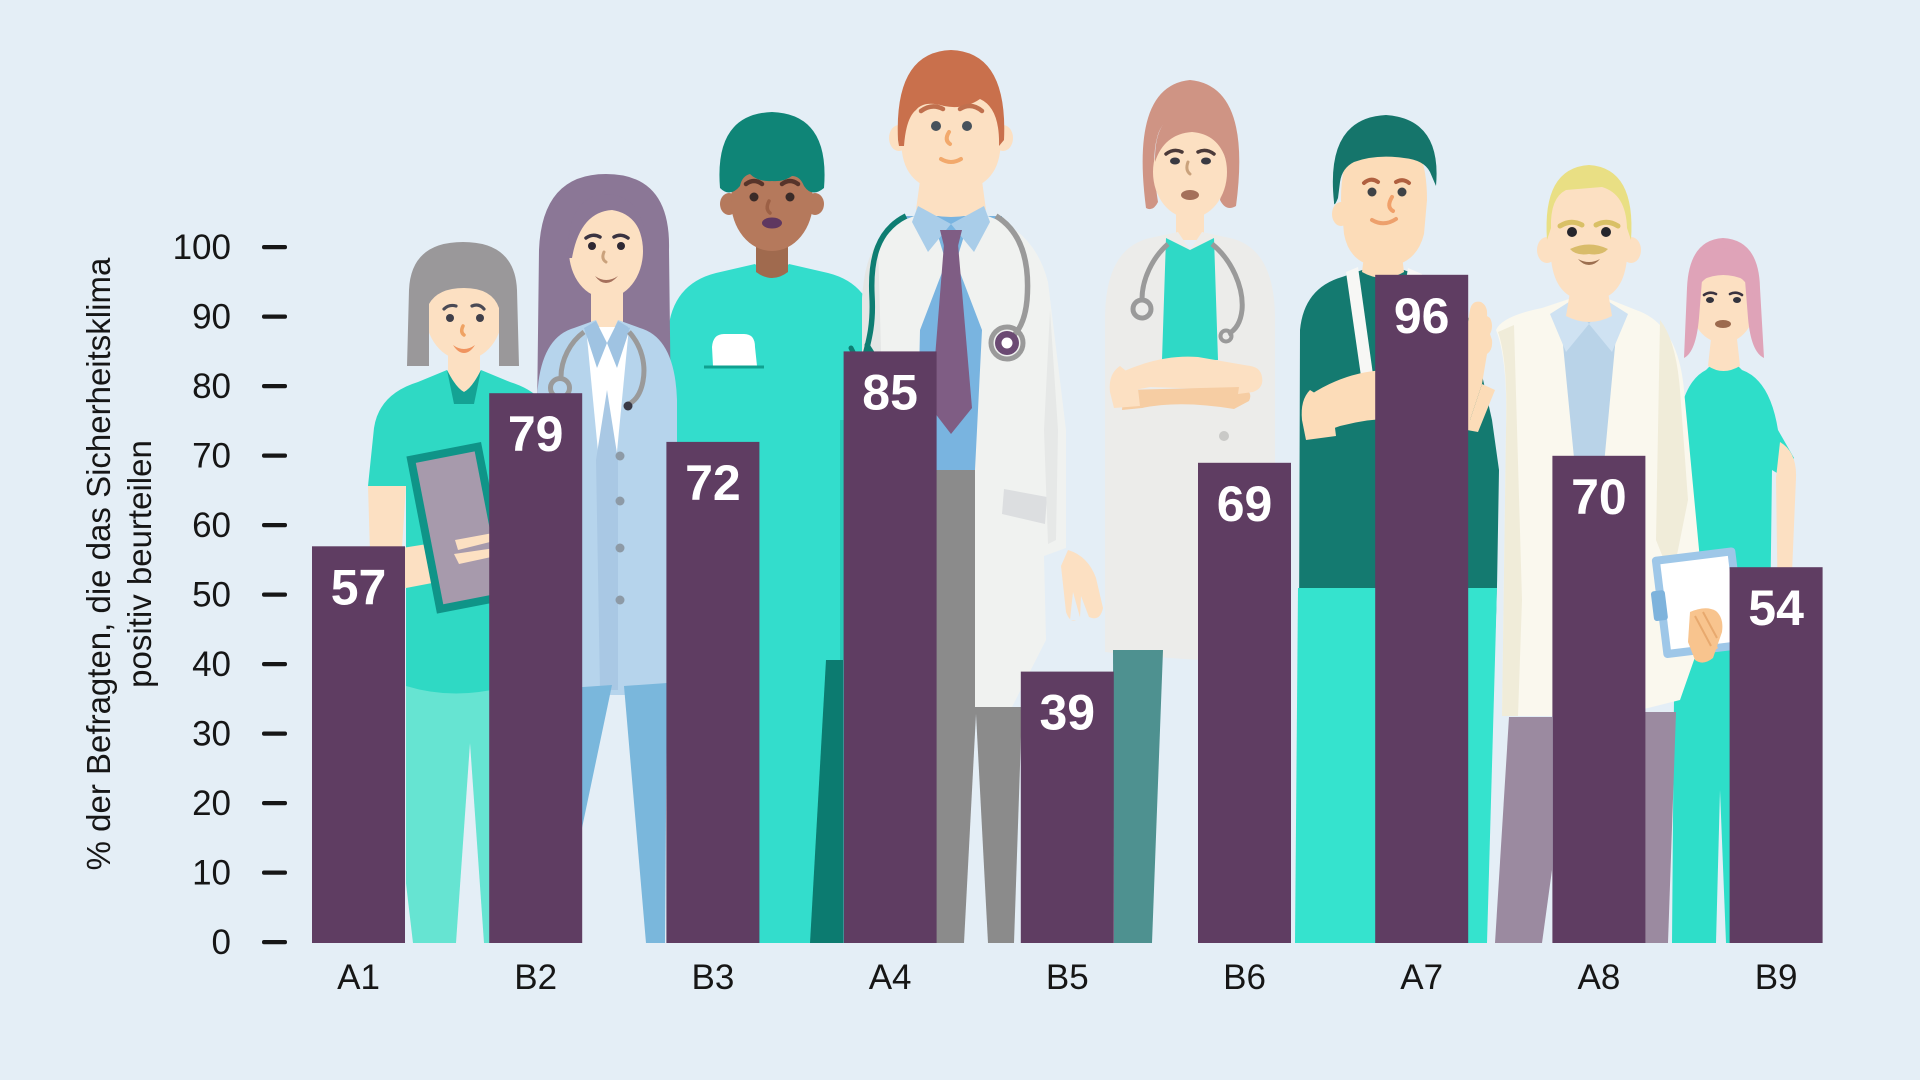 This screenshot has width=1920, height=1080. I want to click on svg-text: 60, so click(211, 525).